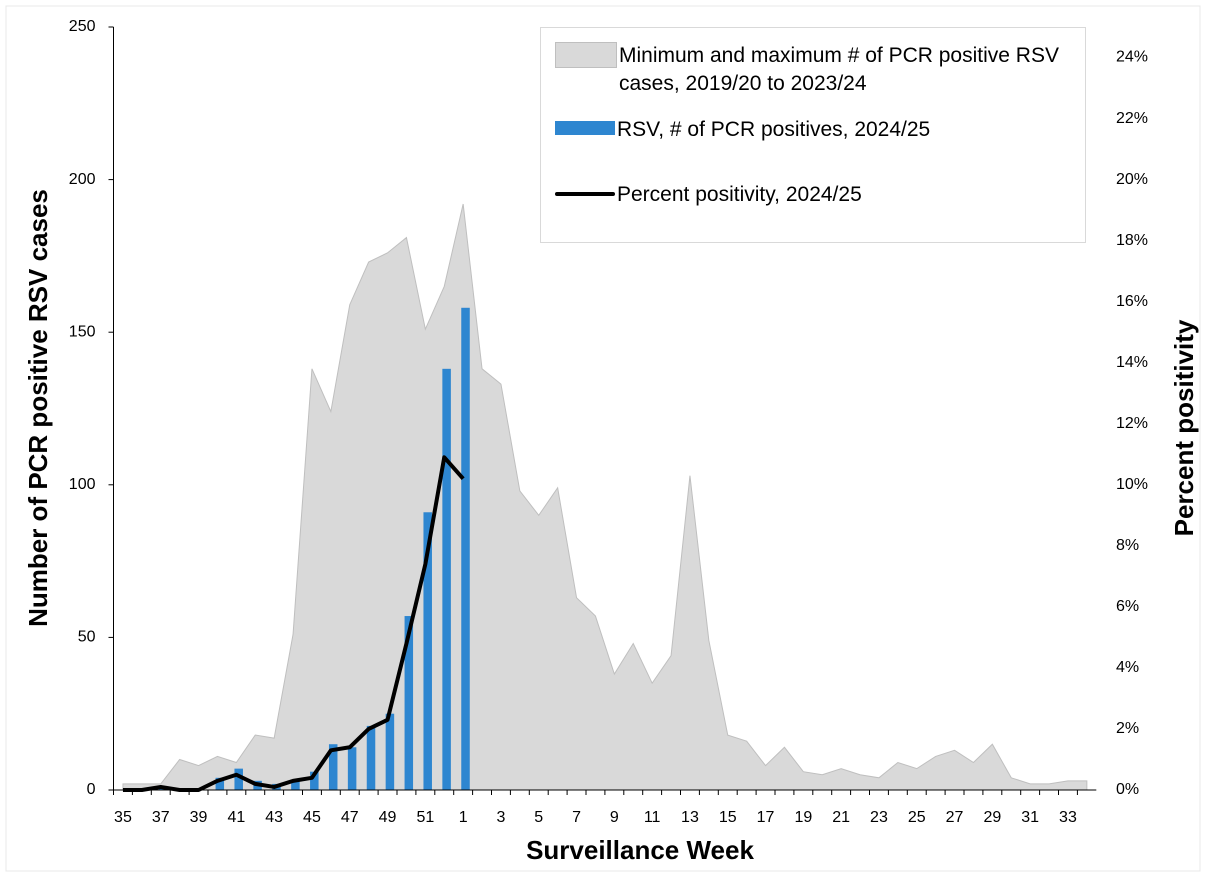  Describe the element at coordinates (463, 817) in the screenshot. I see `x-tick-label: 1` at that location.